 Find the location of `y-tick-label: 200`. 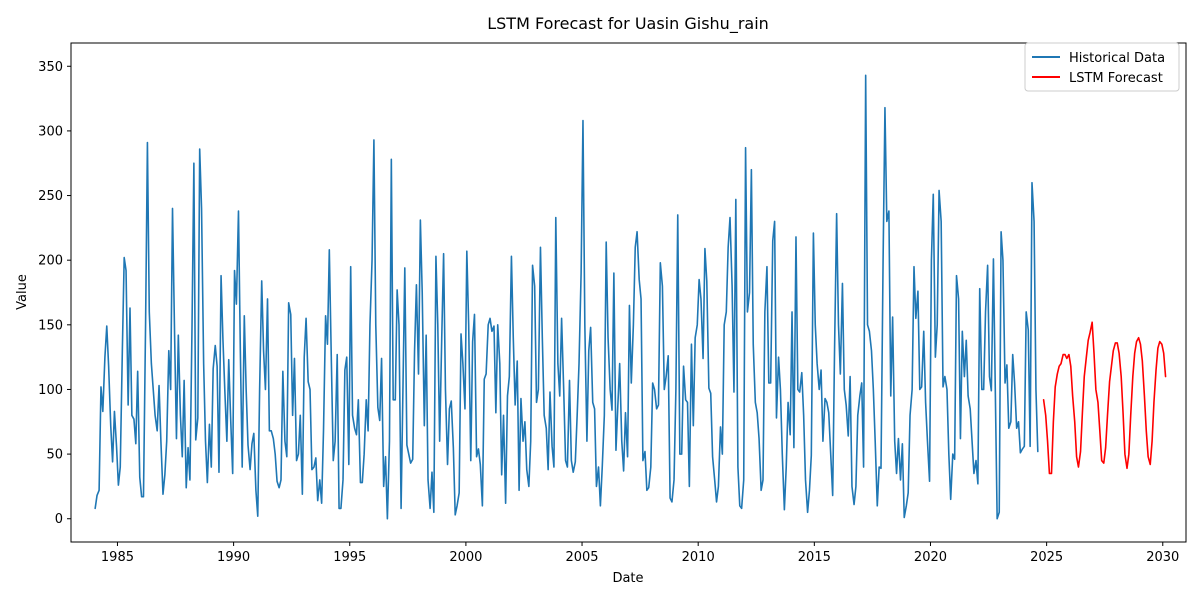

y-tick-label: 200 is located at coordinates (50, 261).